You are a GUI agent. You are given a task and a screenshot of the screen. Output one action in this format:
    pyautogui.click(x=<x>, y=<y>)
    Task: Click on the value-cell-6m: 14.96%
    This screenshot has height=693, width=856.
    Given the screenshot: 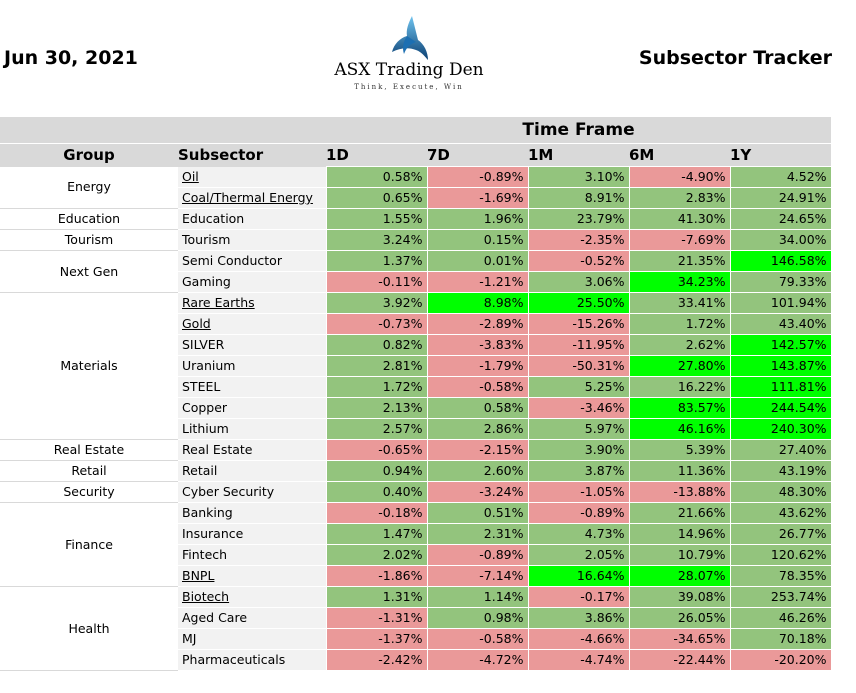 What is the action you would take?
    pyautogui.click(x=679, y=534)
    